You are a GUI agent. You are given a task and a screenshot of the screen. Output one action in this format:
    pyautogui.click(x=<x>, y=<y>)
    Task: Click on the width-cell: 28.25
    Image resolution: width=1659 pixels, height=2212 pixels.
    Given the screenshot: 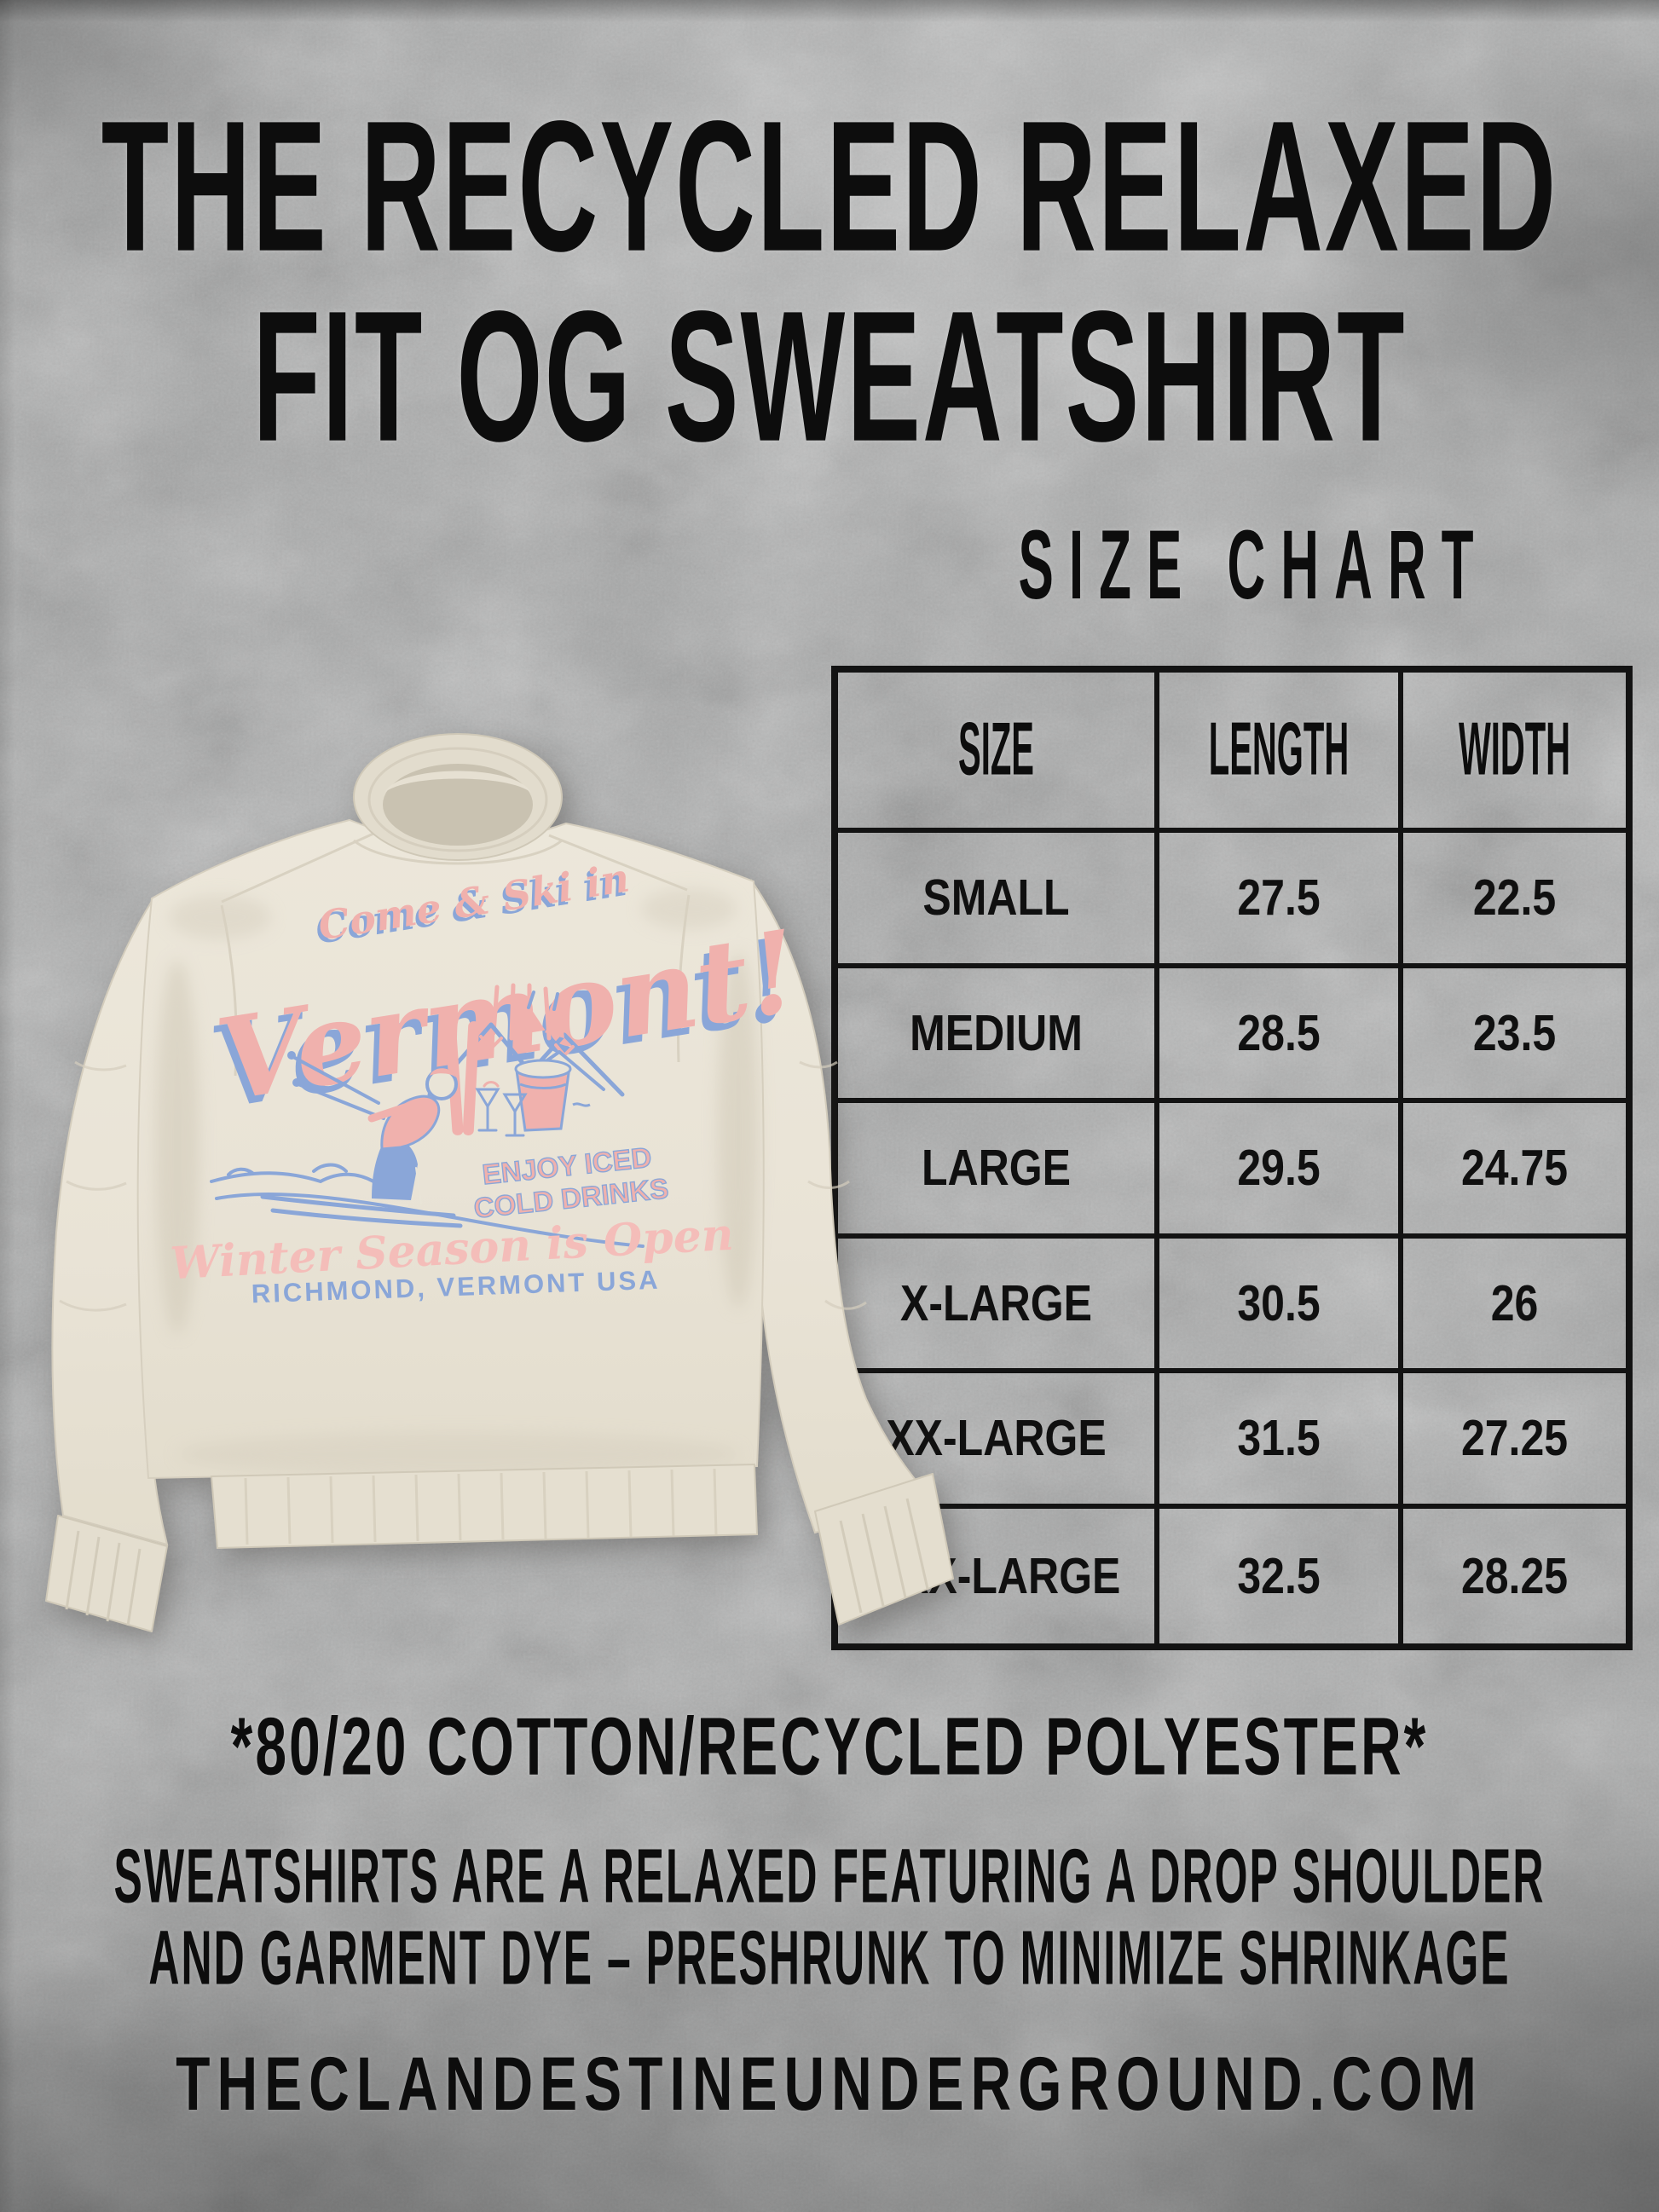 What is the action you would take?
    pyautogui.click(x=1515, y=1575)
    